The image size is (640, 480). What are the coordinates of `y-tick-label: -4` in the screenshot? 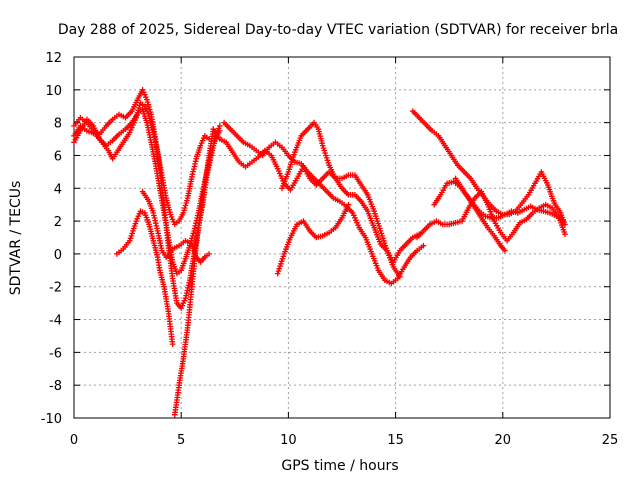 It's located at (55, 321).